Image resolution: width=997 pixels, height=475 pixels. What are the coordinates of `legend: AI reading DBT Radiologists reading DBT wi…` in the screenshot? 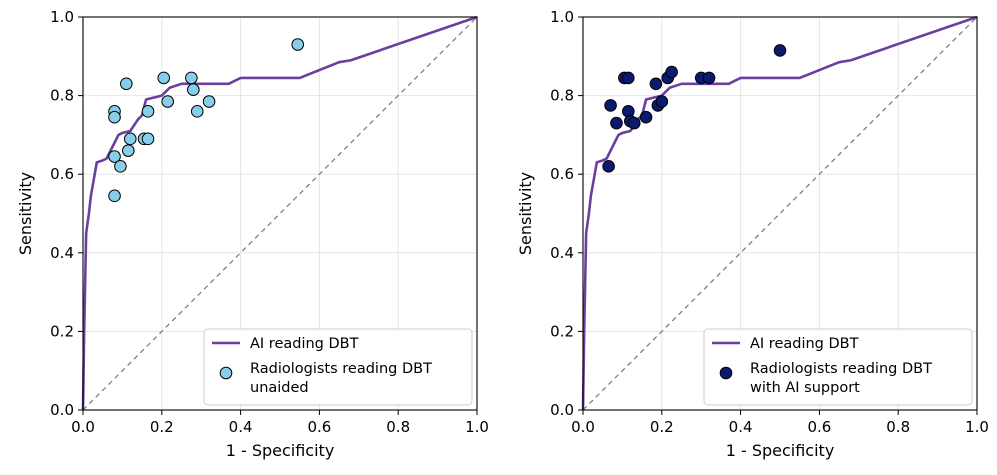 It's located at (838, 367).